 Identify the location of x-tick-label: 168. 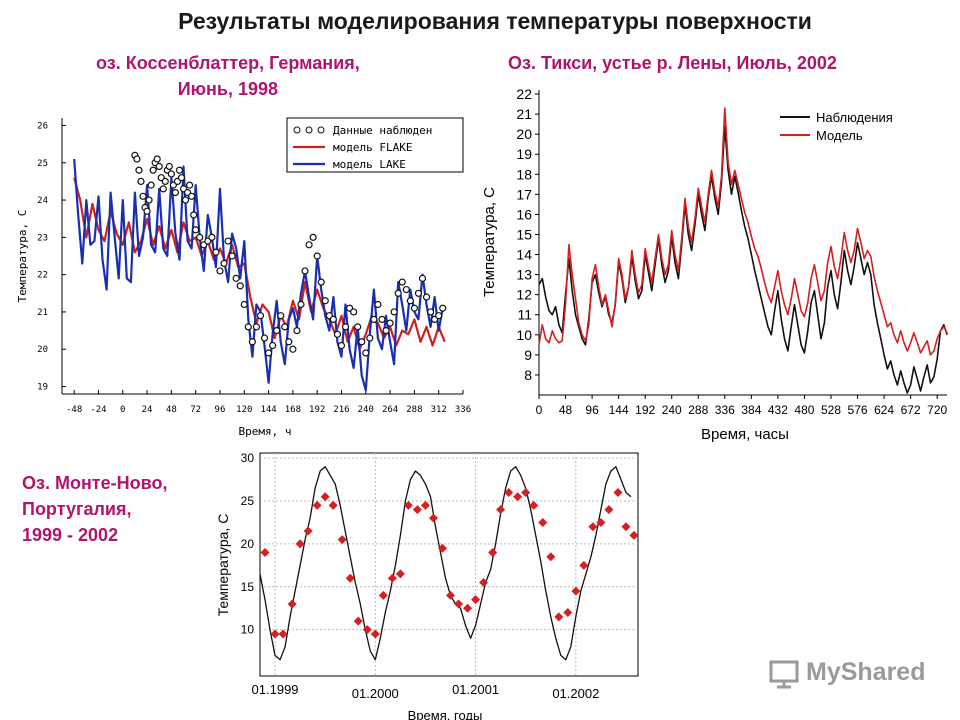
(293, 410).